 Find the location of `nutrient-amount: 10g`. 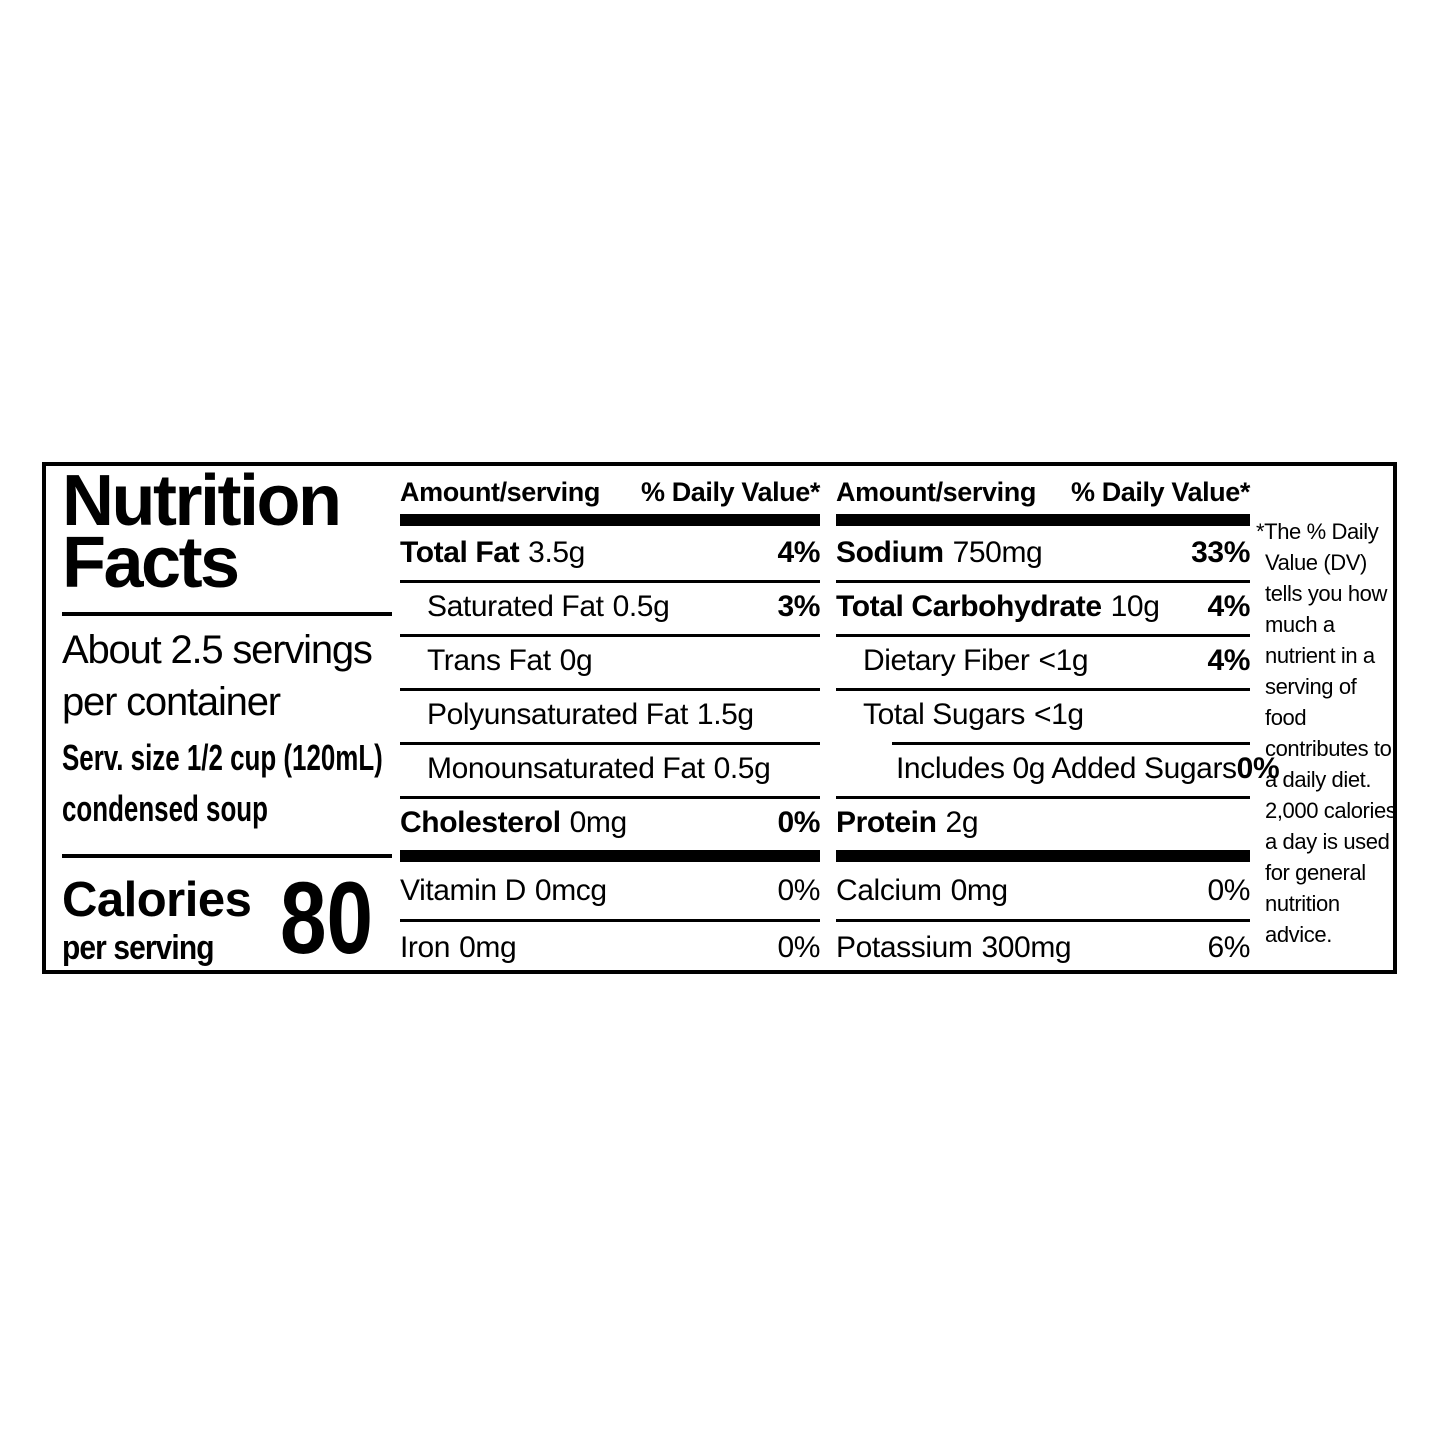

nutrient-amount: 10g is located at coordinates (1135, 606).